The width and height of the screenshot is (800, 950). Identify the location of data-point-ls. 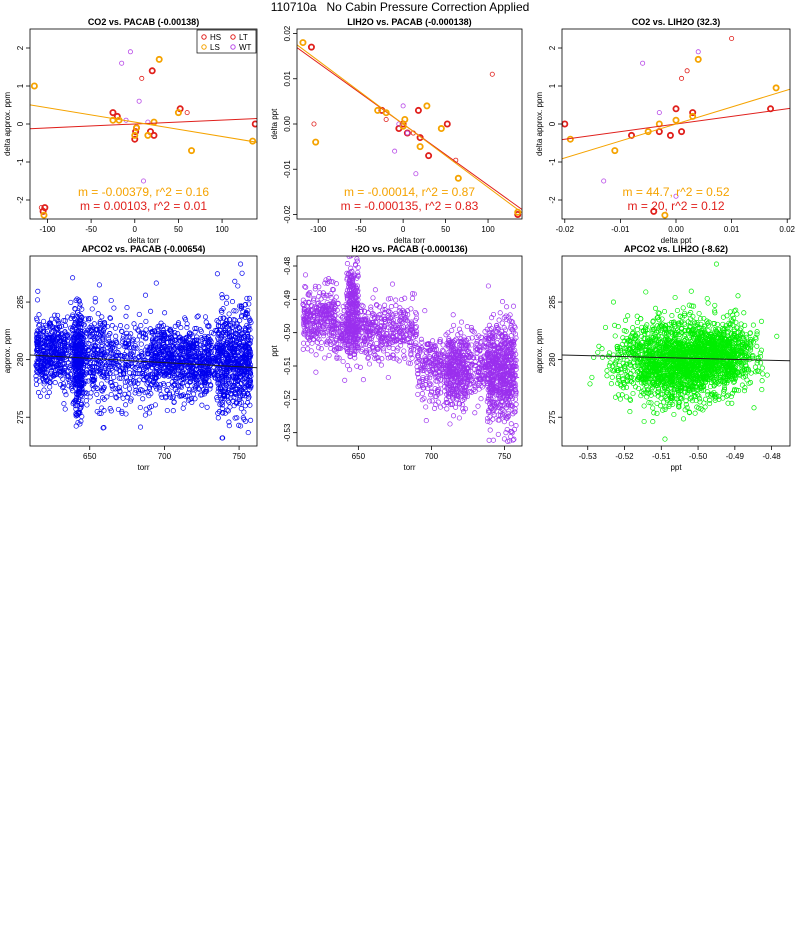
(427, 106).